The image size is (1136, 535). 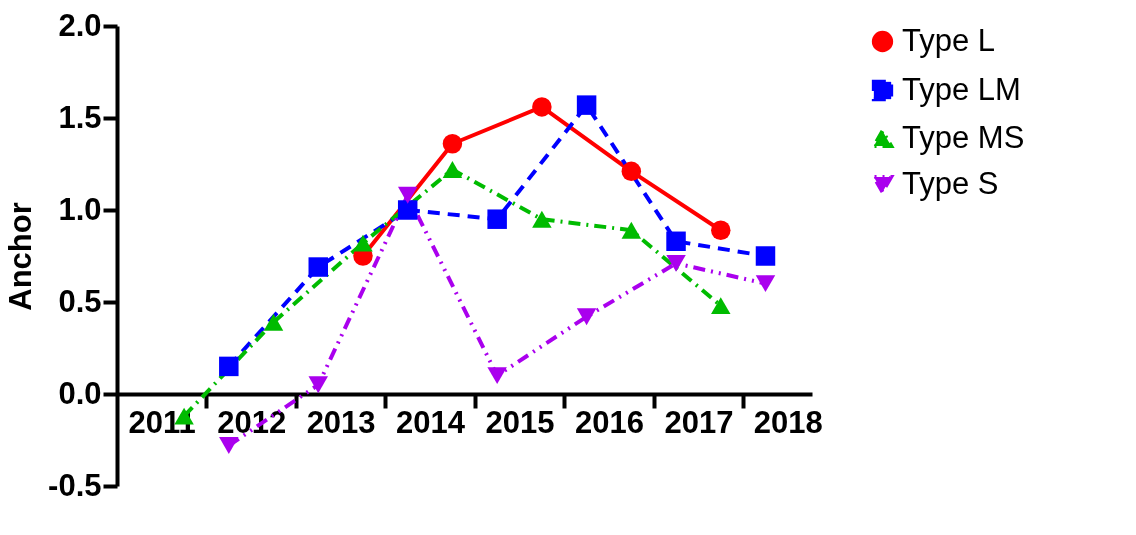 I want to click on x-tick-label: 2014, so click(x=431, y=422).